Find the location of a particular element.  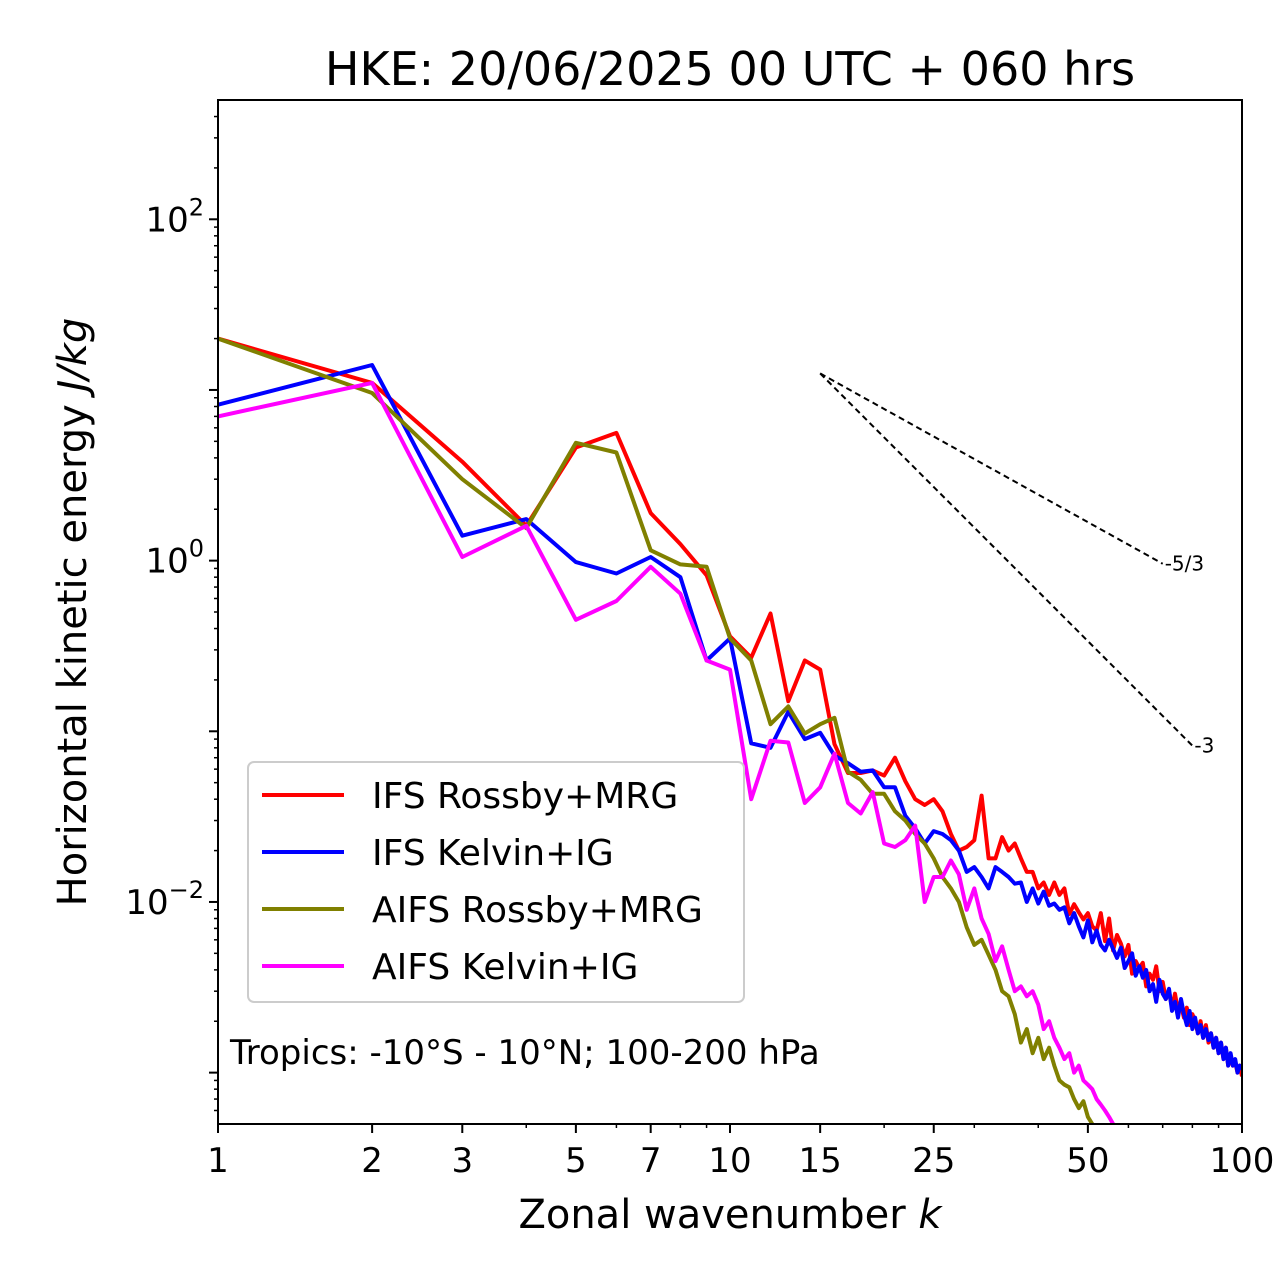

y-axis-label-text: Horizontal kinetic energy is located at coordinates (73, 655).